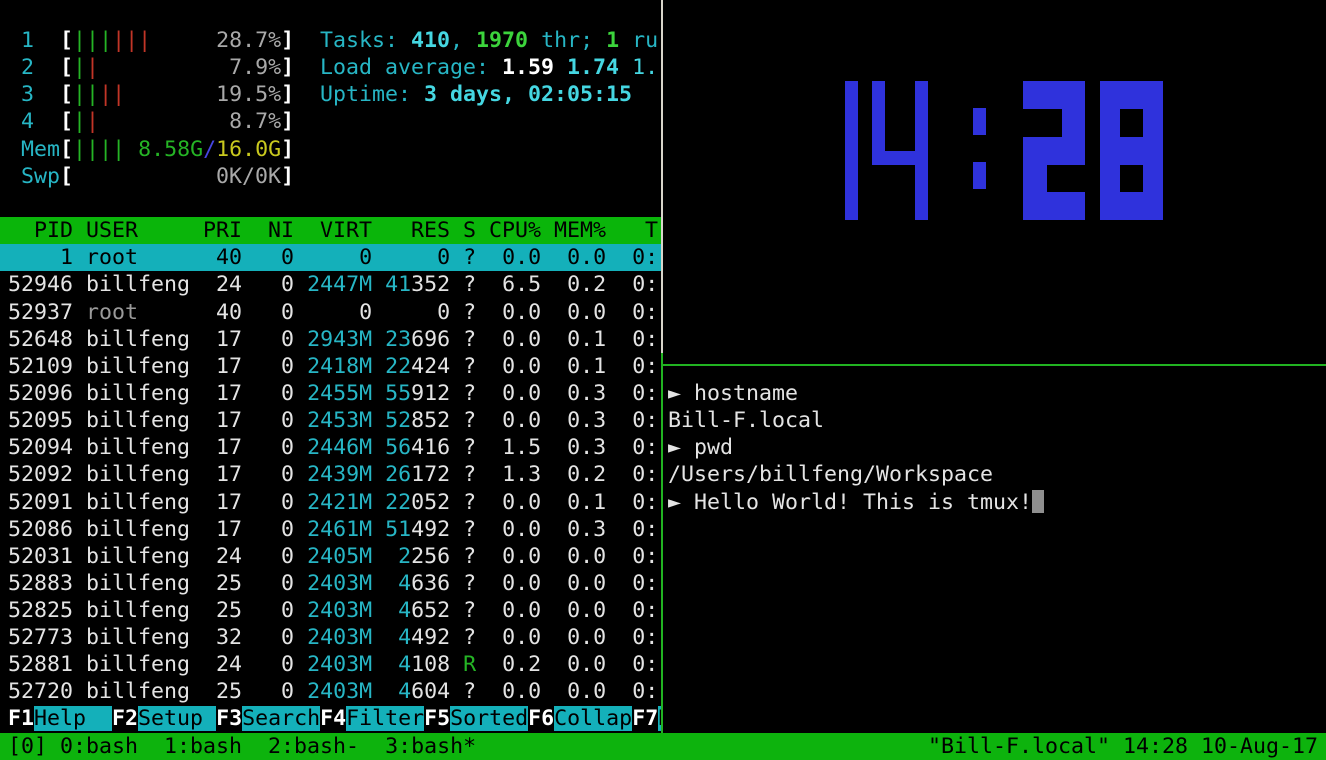 The width and height of the screenshot is (1326, 760). What do you see at coordinates (330, 258) in the screenshot?
I see `process-row: 1 root 40 0 0 0 ? 0.0 0.0 0:` at bounding box center [330, 258].